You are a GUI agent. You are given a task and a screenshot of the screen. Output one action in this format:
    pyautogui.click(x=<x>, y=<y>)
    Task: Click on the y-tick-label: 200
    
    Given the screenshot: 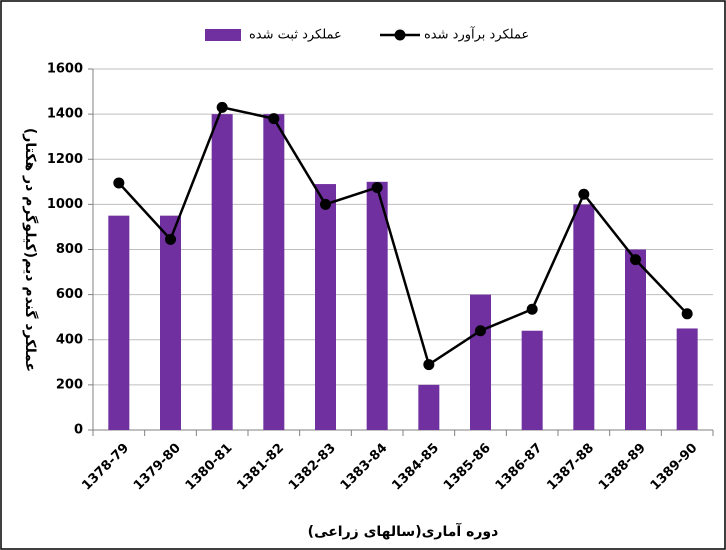 What is the action you would take?
    pyautogui.click(x=69, y=384)
    